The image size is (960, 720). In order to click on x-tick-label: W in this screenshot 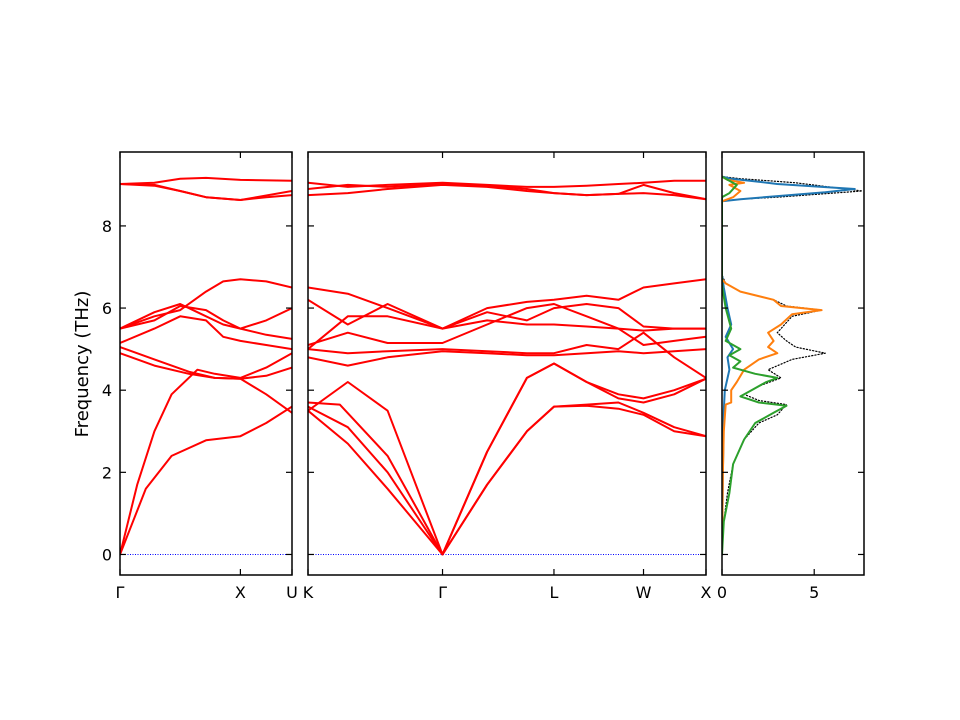, I will do `click(644, 592)`.